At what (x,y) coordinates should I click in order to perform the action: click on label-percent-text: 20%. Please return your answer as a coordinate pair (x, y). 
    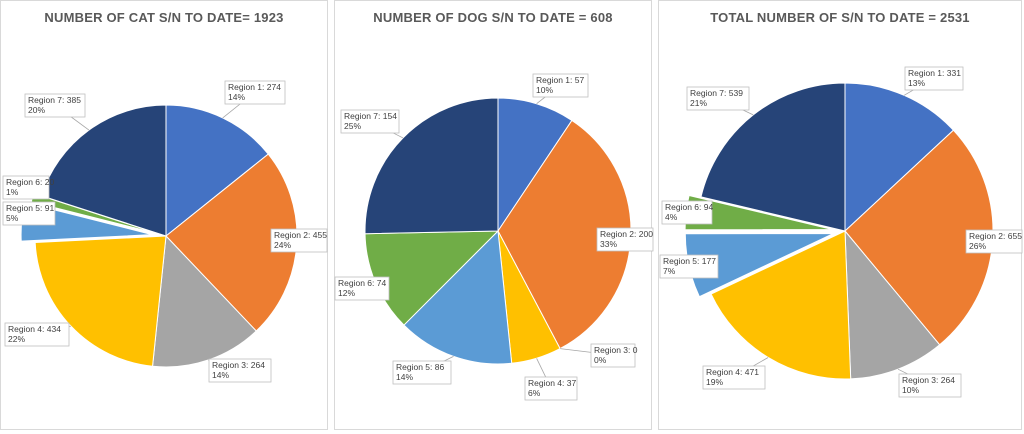
    Looking at the image, I should click on (36, 110).